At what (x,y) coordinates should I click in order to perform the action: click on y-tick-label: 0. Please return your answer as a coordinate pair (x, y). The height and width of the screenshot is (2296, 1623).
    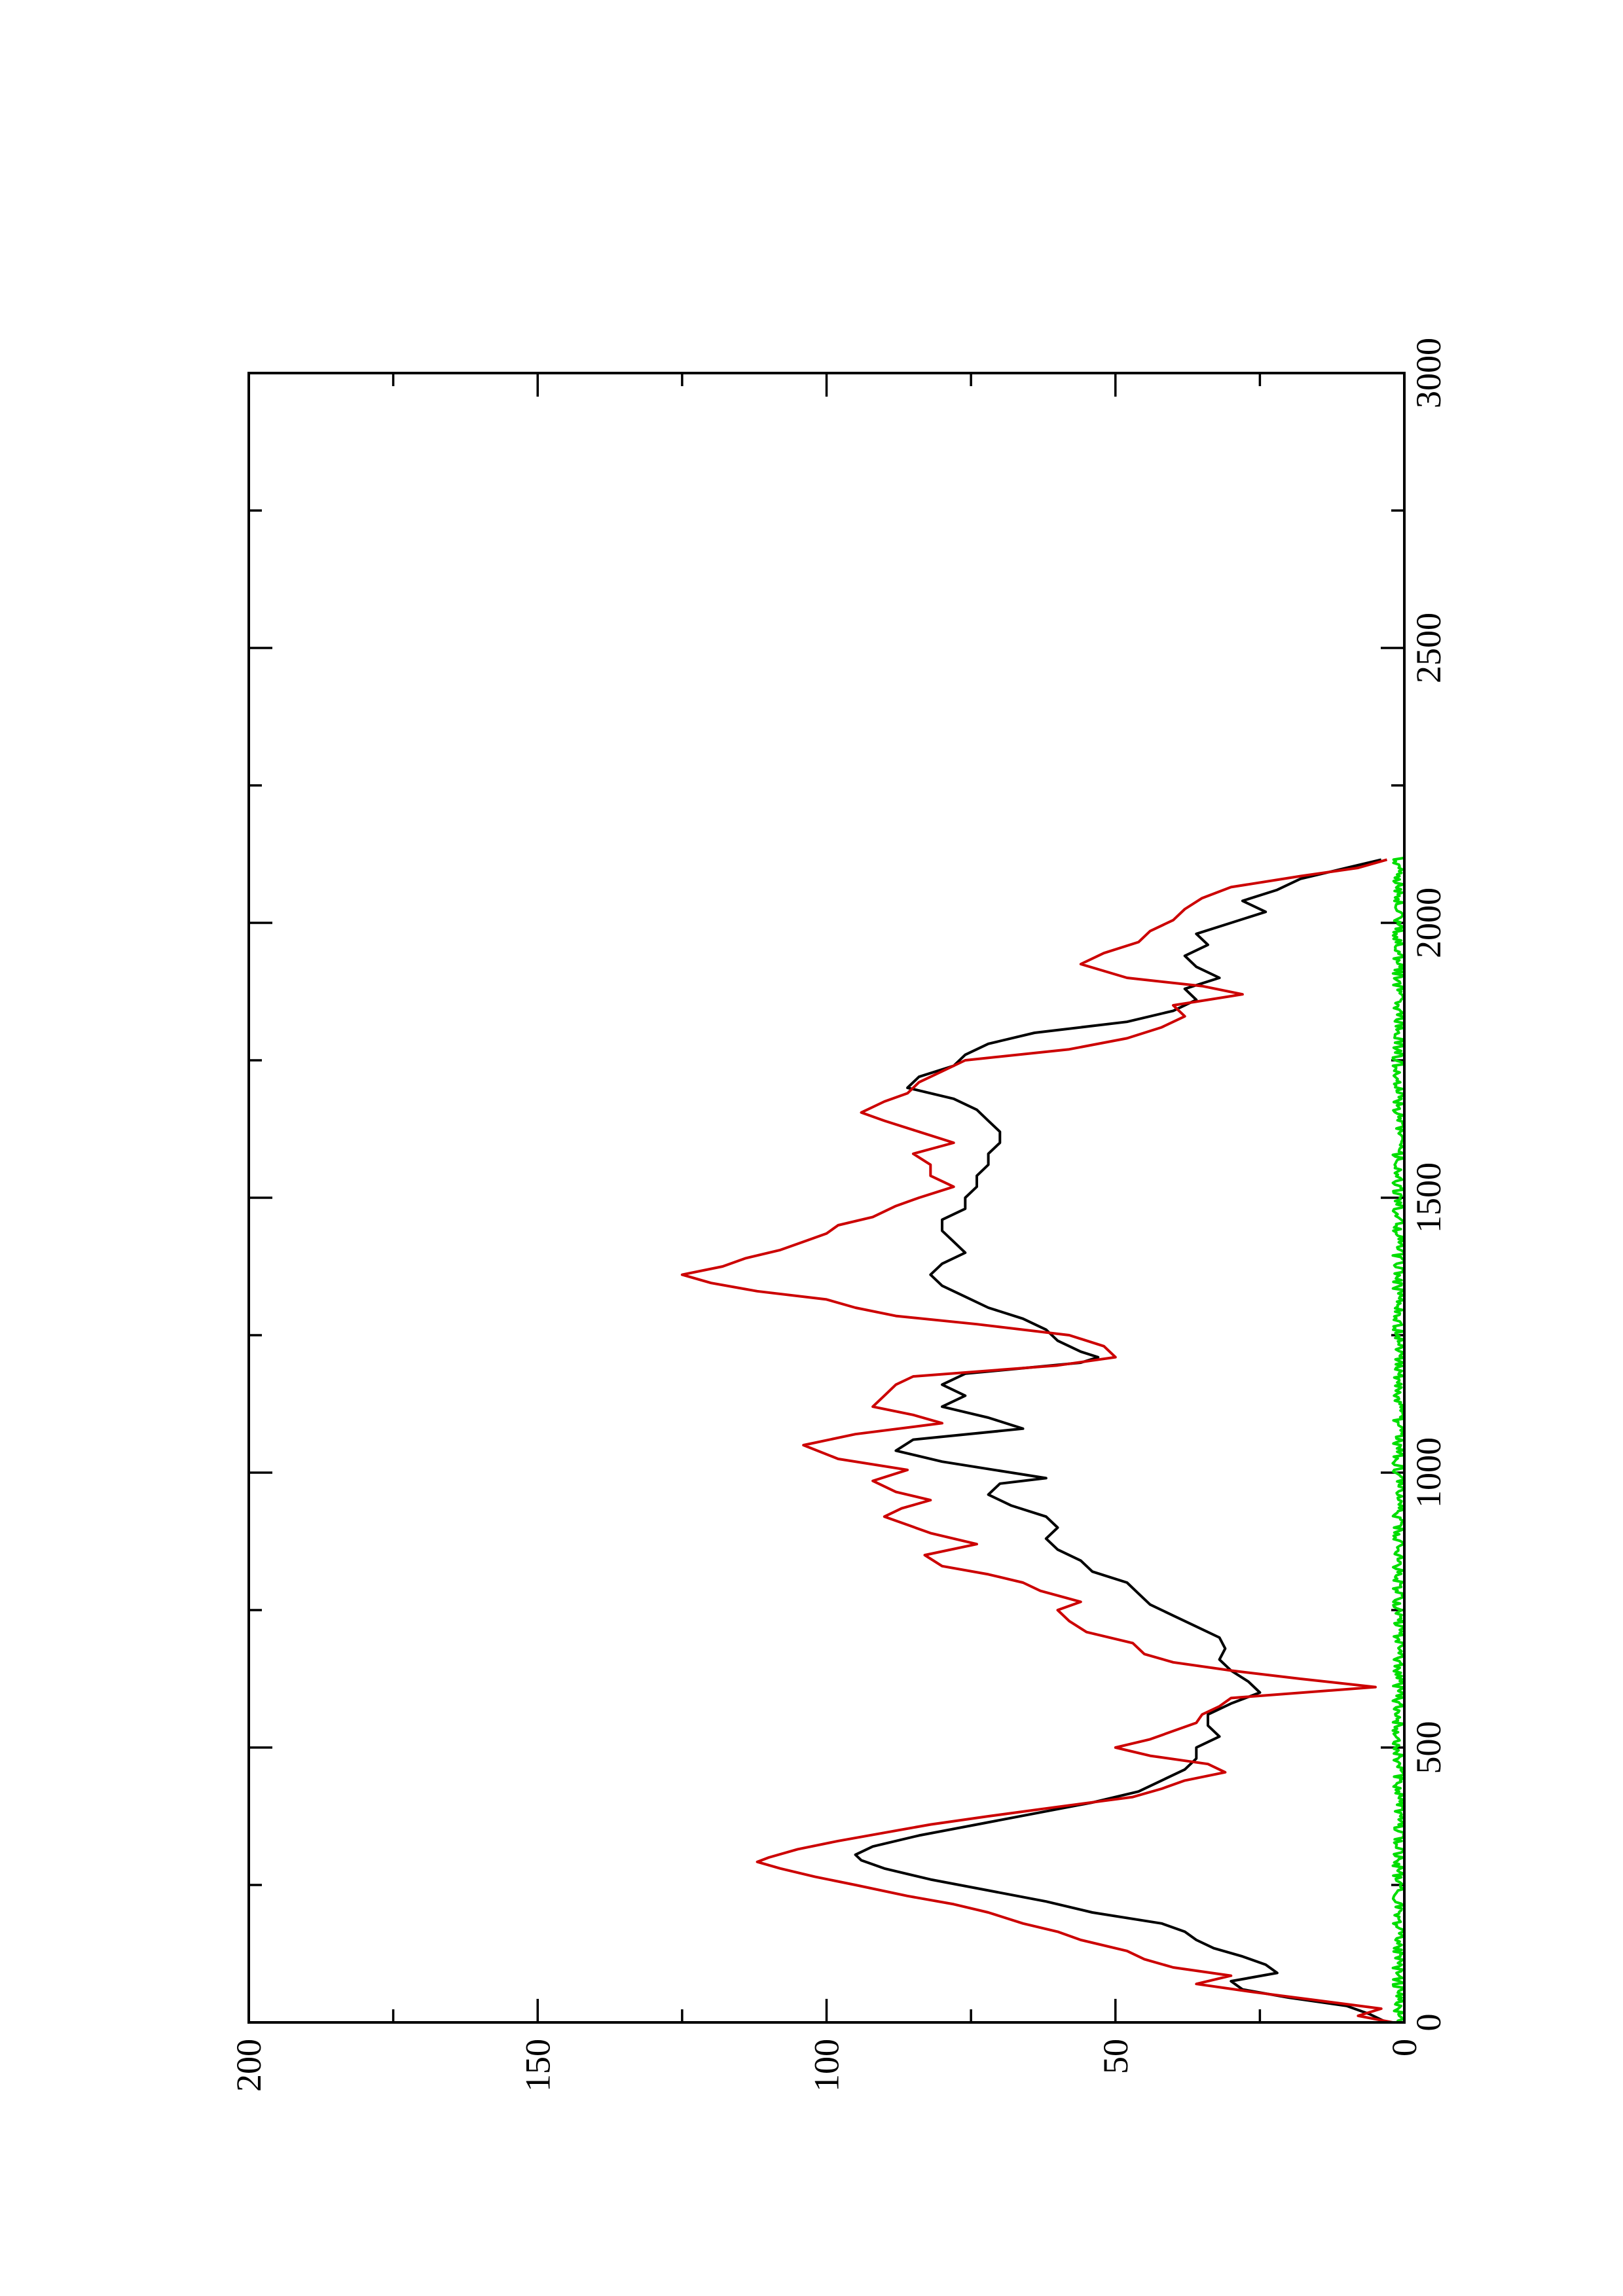
    Looking at the image, I should click on (1404, 2047).